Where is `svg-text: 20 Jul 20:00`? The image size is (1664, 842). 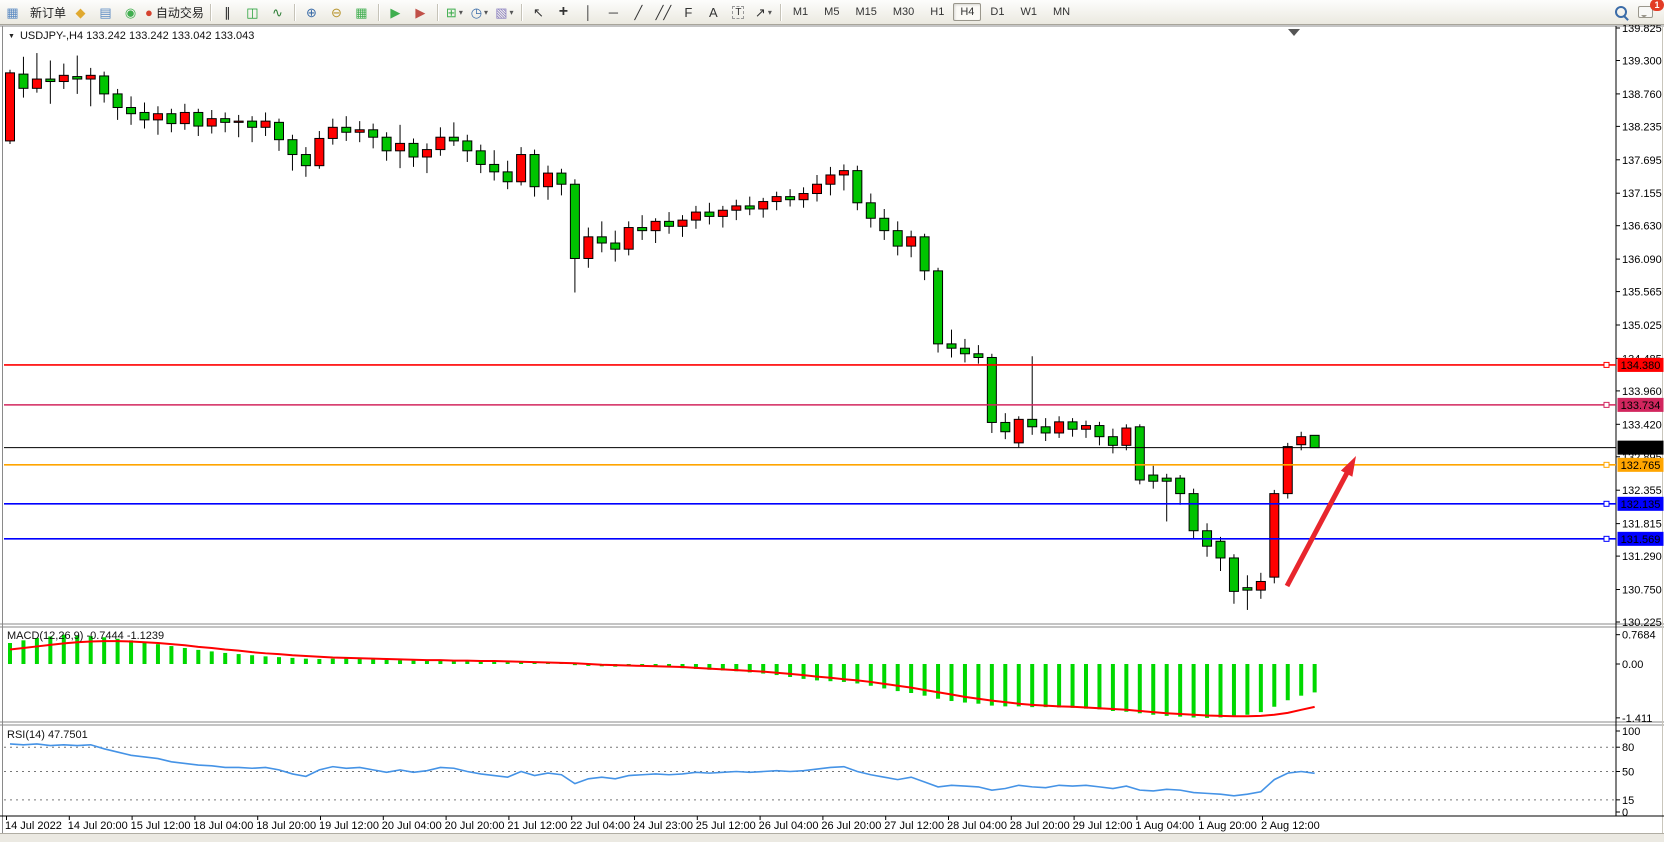 svg-text: 20 Jul 20:00 is located at coordinates (475, 826).